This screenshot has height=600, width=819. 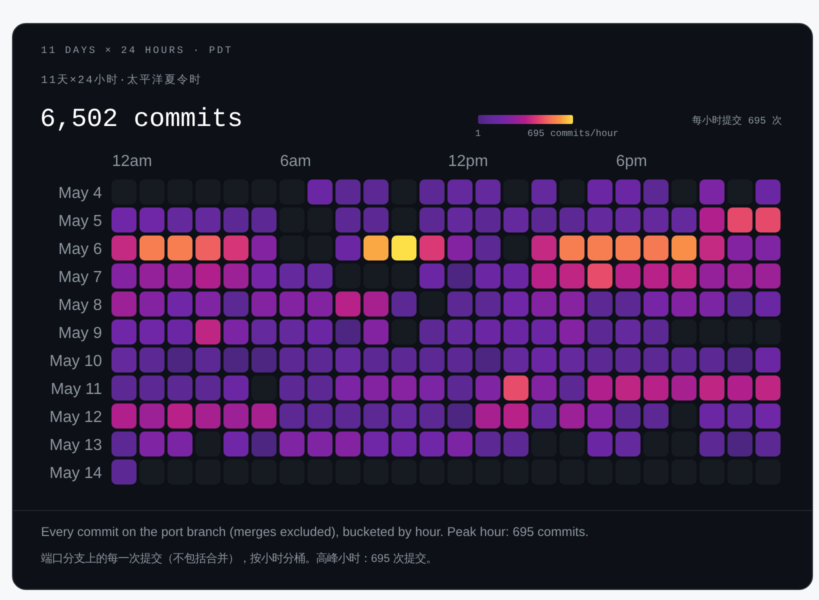 What do you see at coordinates (76, 361) in the screenshot?
I see `y-tick-label: May 10` at bounding box center [76, 361].